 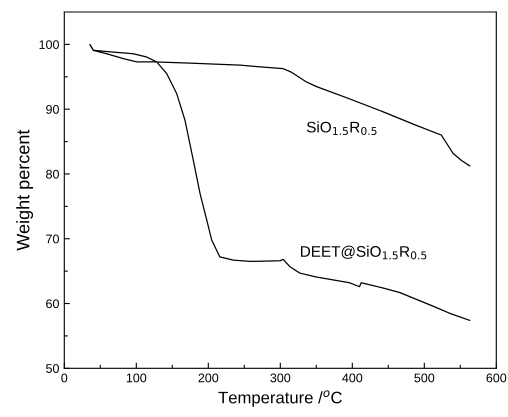 What do you see at coordinates (52, 174) in the screenshot?
I see `y-tick-label: 80` at bounding box center [52, 174].